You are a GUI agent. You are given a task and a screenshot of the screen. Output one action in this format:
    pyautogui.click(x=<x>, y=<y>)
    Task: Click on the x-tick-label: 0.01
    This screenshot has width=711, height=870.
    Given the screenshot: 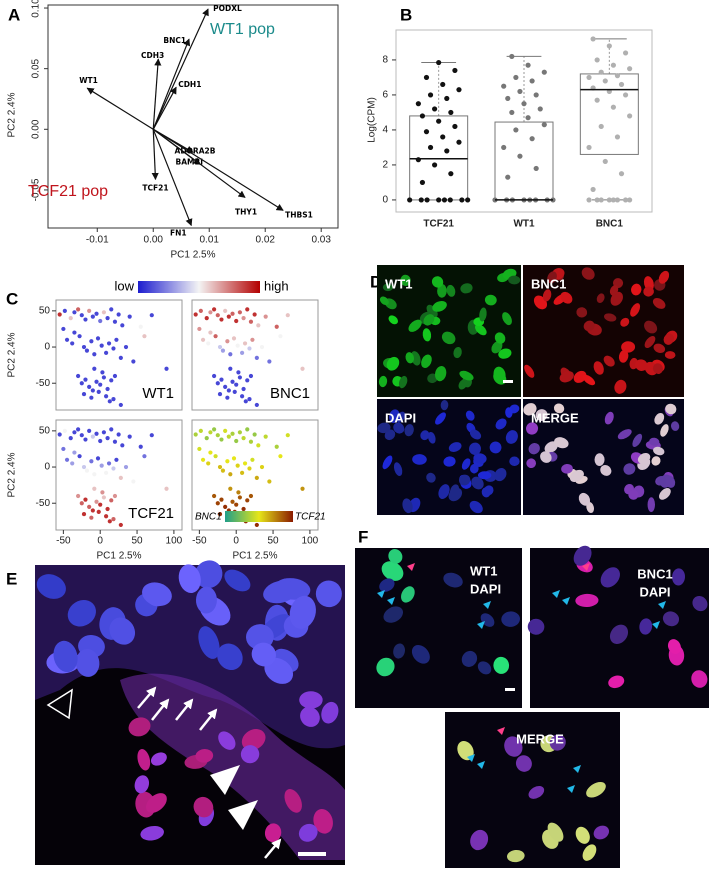 What is the action you would take?
    pyautogui.click(x=210, y=240)
    